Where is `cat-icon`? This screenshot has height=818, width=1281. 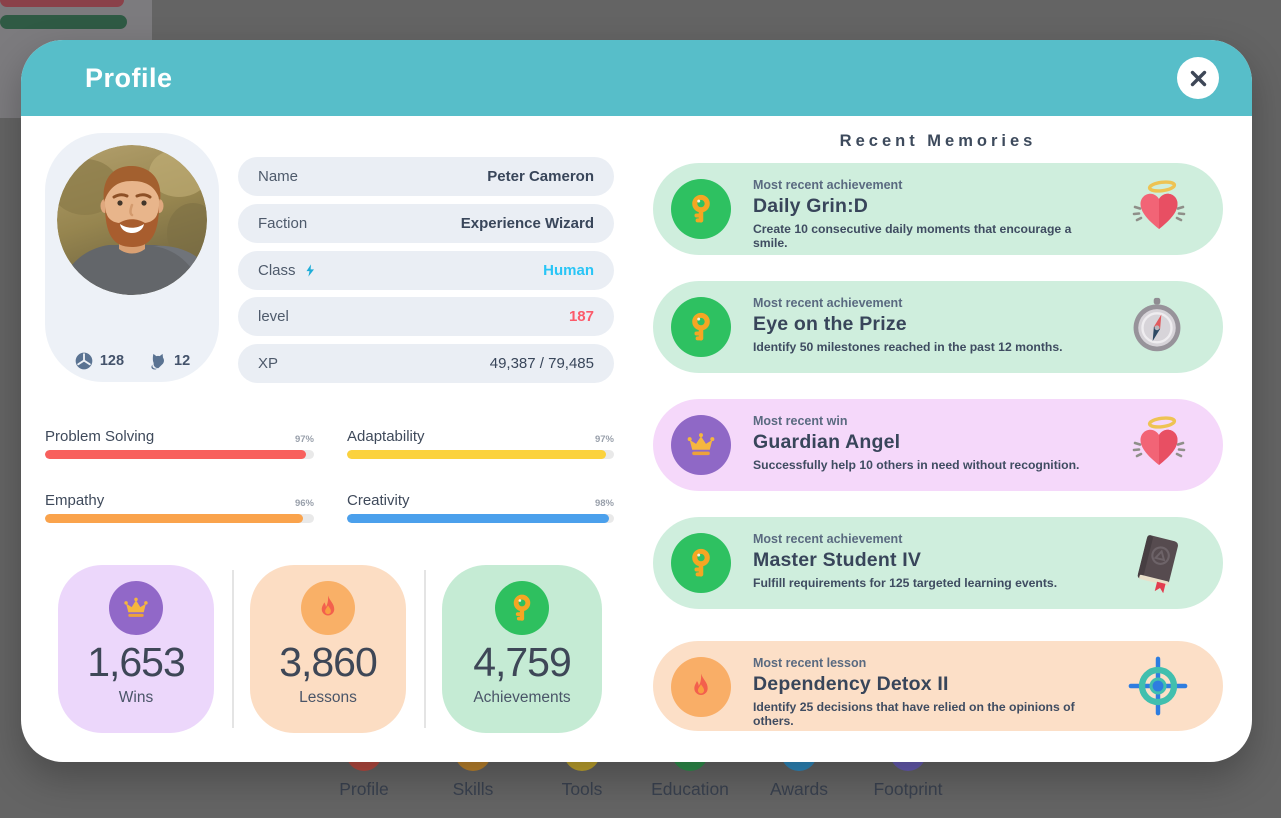
cat-icon is located at coordinates (158, 361).